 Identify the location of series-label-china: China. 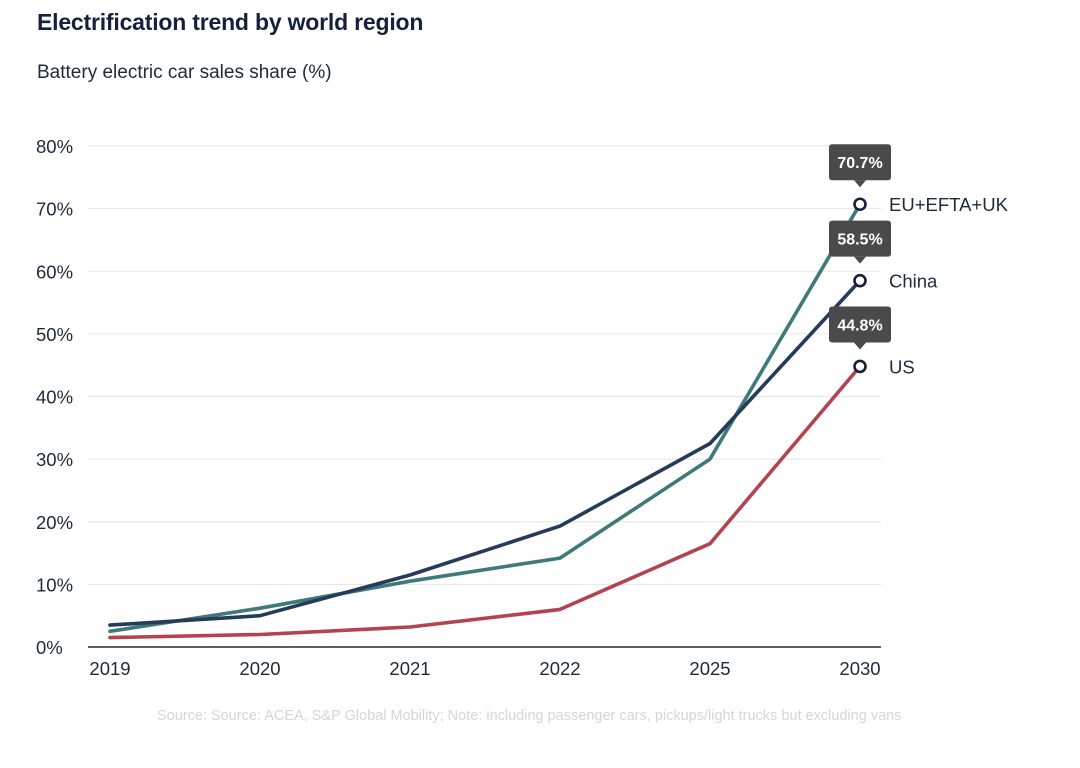
(913, 281).